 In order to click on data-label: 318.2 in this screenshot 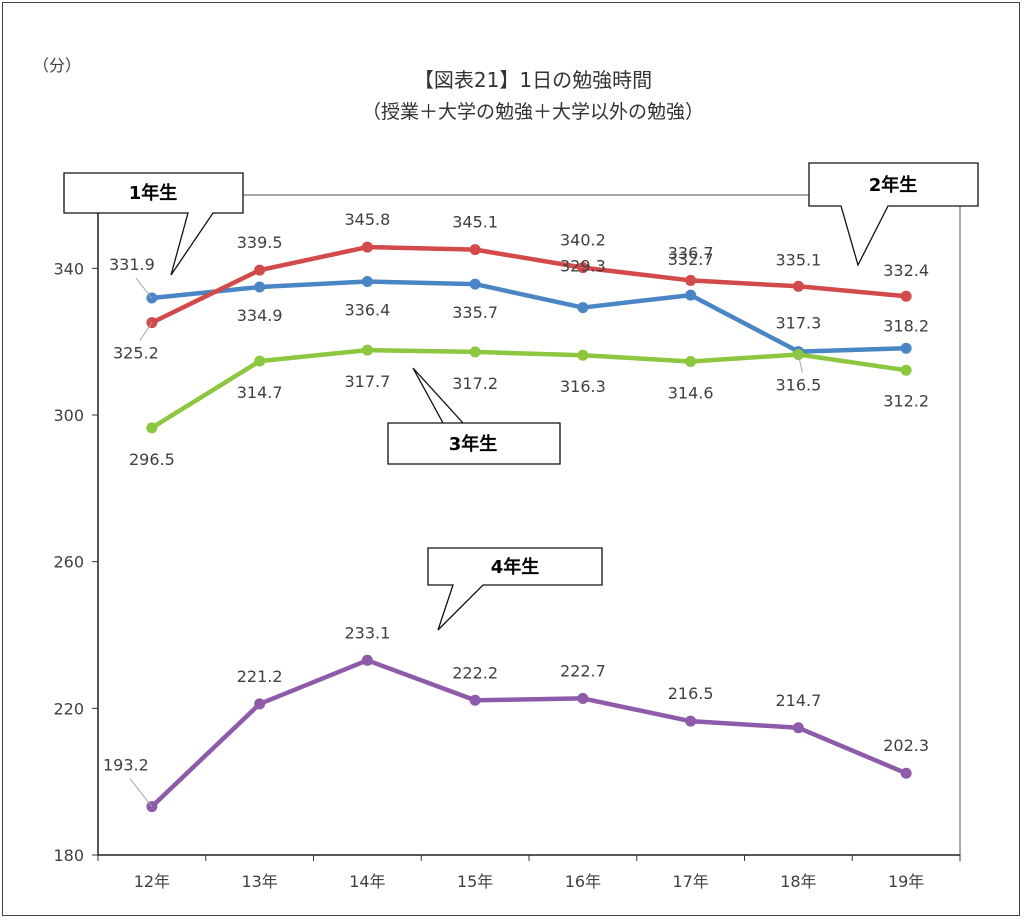, I will do `click(906, 325)`.